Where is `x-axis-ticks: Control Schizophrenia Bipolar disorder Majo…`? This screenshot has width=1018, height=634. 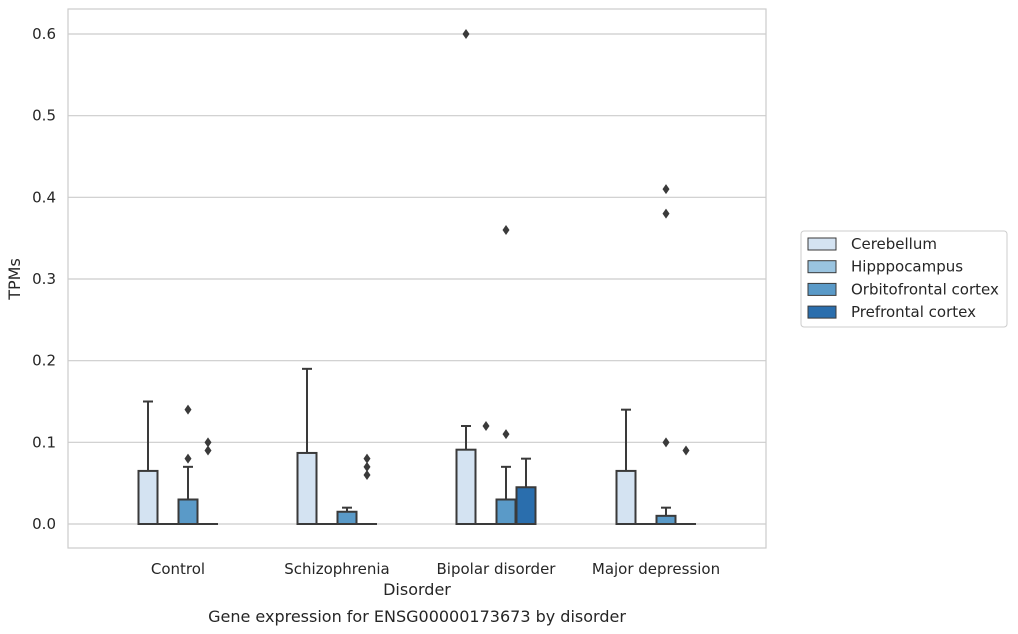 x-axis-ticks: Control Schizophrenia Bipolar disorder Majo… is located at coordinates (435, 569).